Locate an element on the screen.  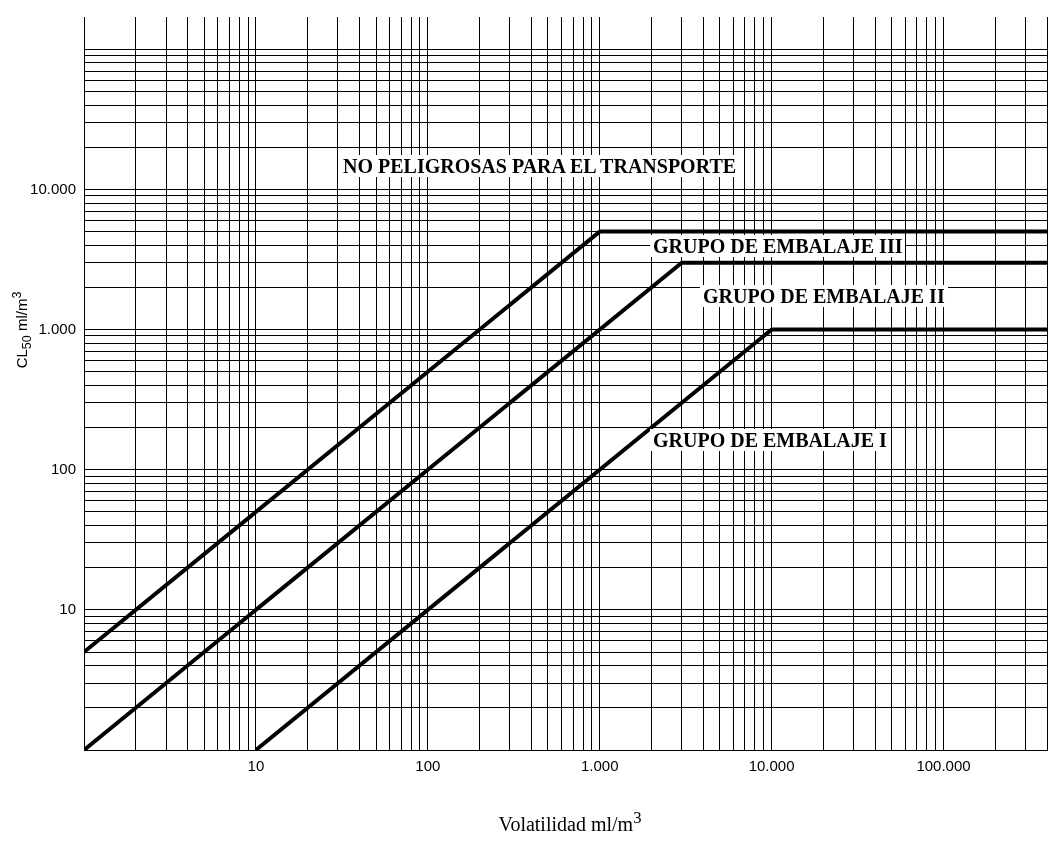
annotation: NO PELIGROSAS PARA EL TRANSPORTE is located at coordinates (540, 166).